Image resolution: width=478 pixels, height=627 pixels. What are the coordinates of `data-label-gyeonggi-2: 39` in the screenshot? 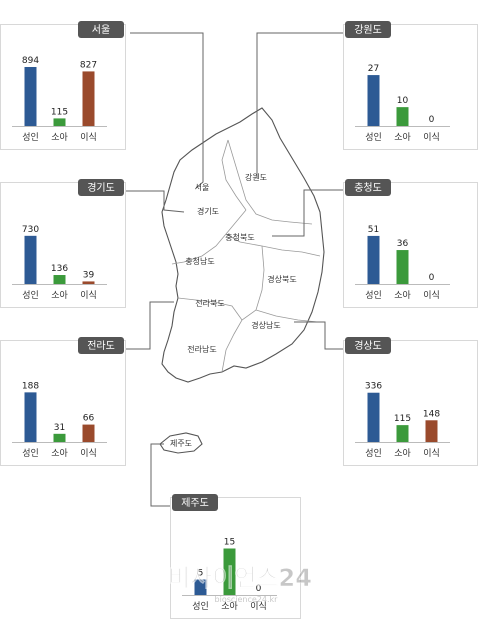 It's located at (89, 275).